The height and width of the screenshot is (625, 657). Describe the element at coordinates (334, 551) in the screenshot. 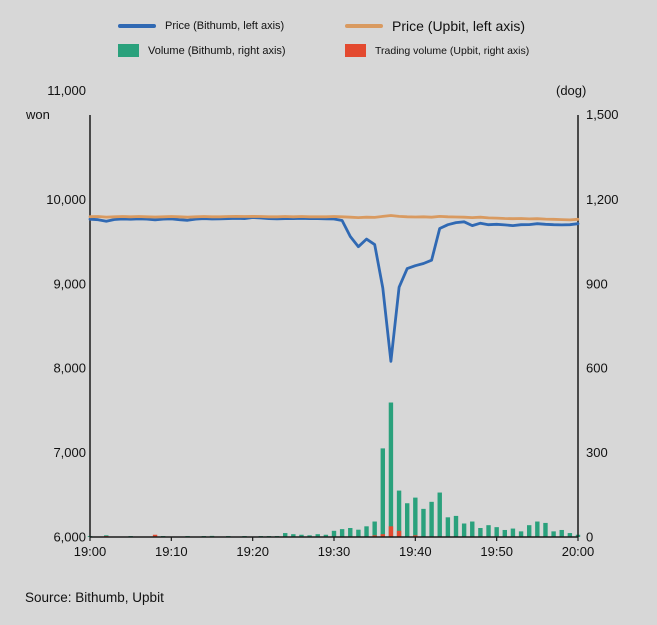

I see `x-tick-label: 19:30` at that location.